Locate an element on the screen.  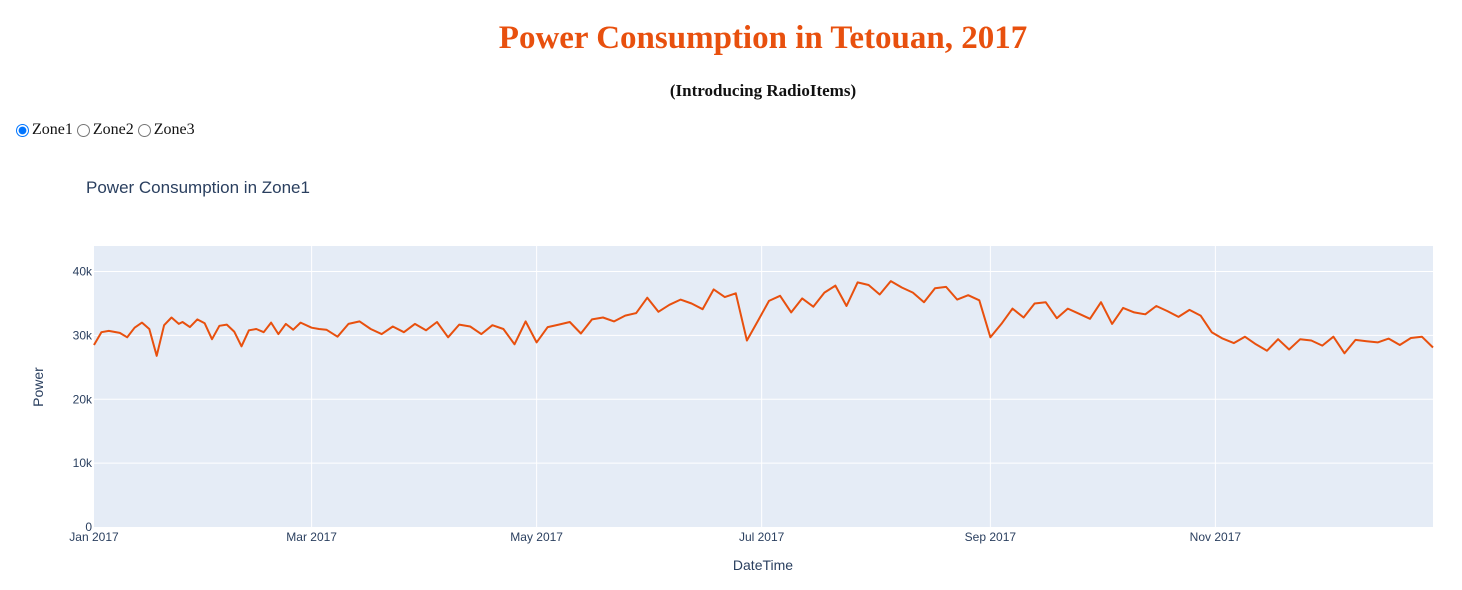
y-tick-label: 40k is located at coordinates (83, 272).